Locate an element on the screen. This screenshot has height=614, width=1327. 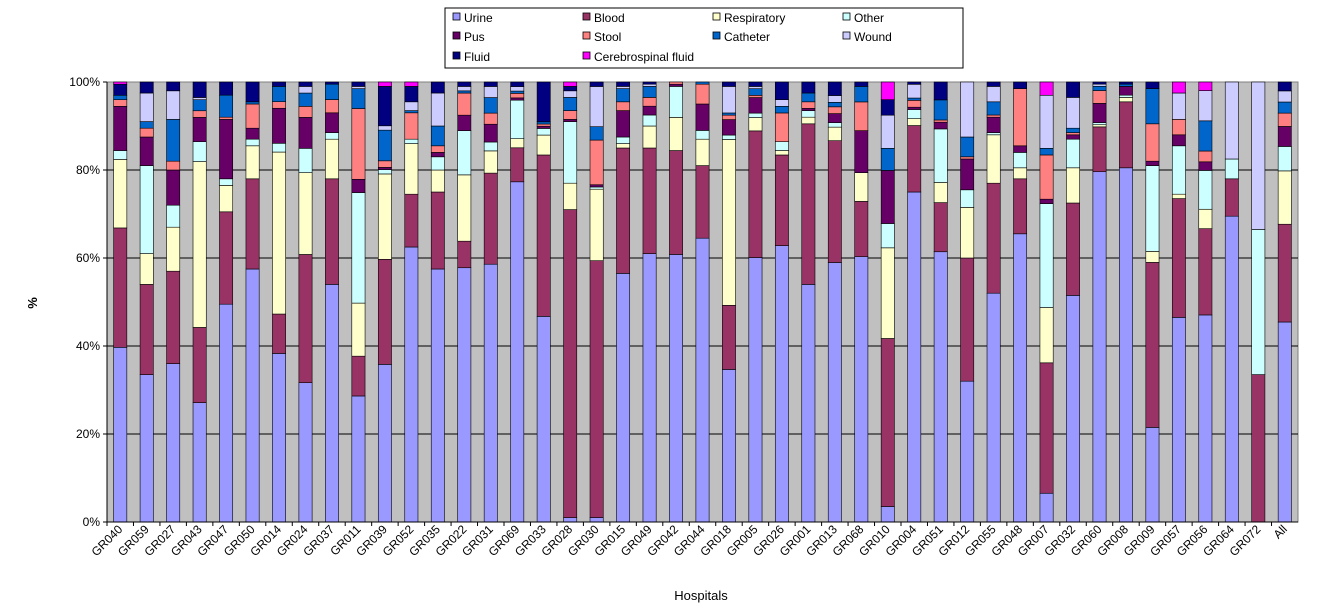
y-tick-label: 40% is located at coordinates (88, 346).